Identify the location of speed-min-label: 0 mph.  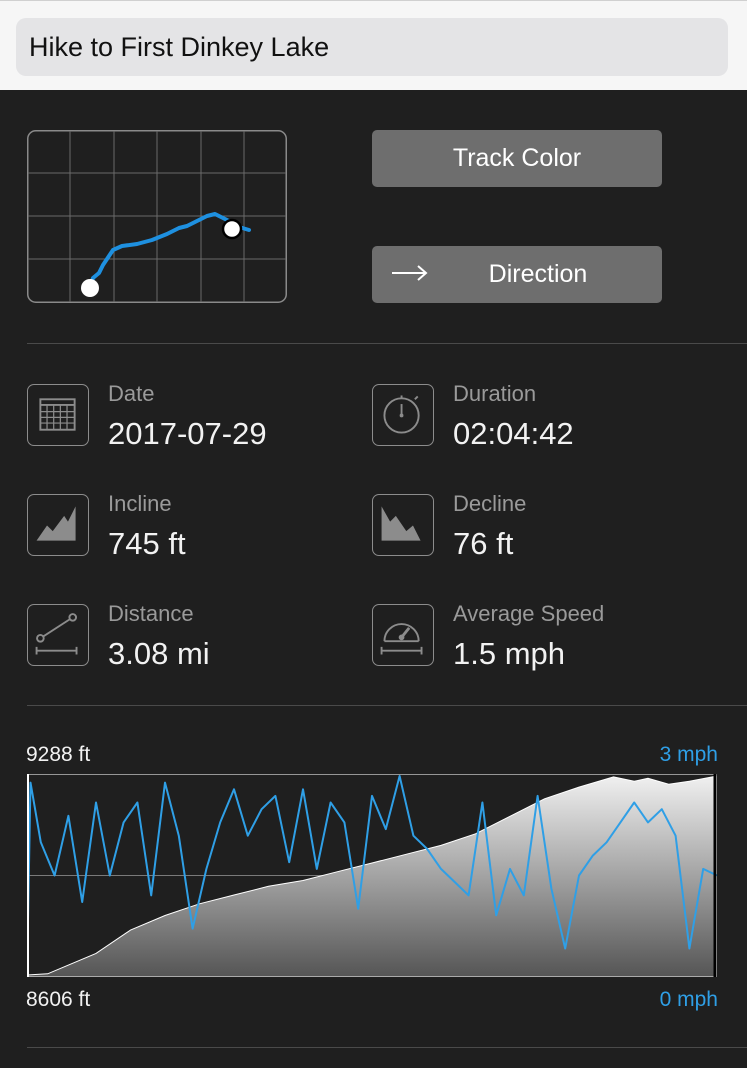
(688, 999).